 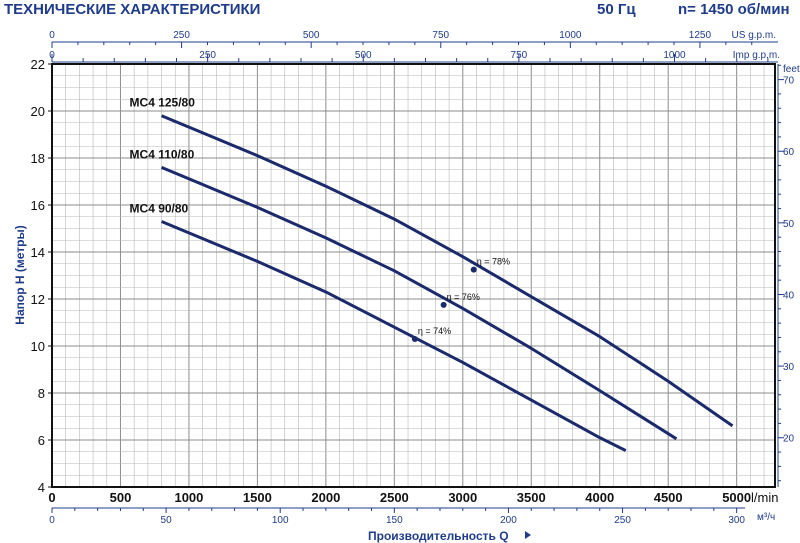 I want to click on feet-tick-label: 40, so click(x=789, y=295).